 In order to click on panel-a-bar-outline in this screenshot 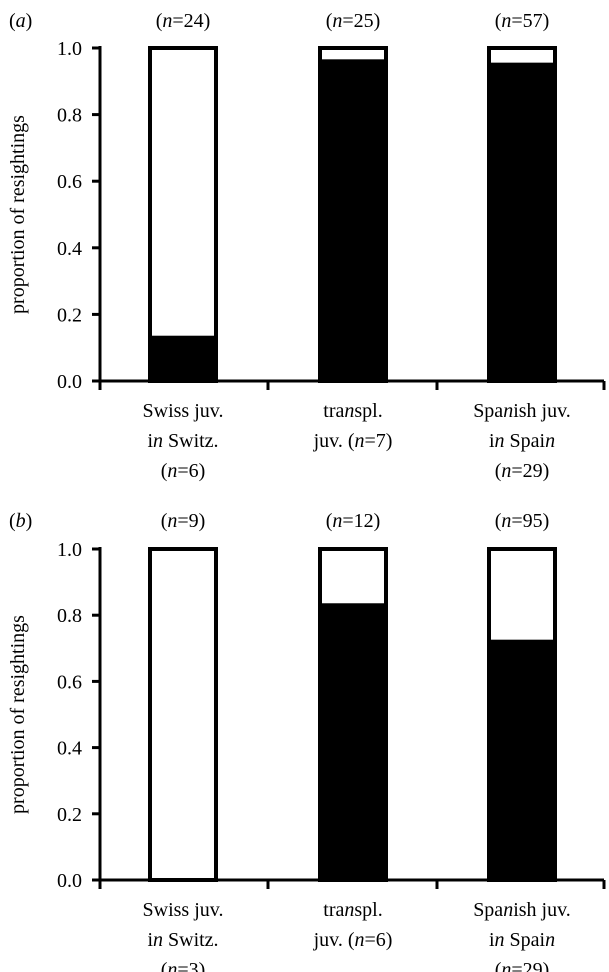, I will do `click(183, 214)`.